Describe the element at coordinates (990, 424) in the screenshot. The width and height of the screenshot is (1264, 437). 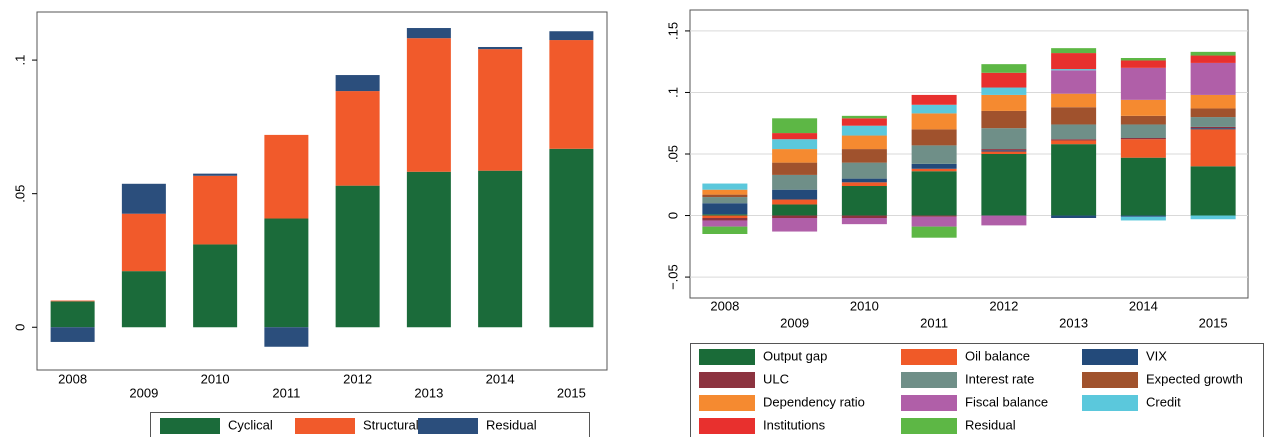
I see `legend-label: Residual` at that location.